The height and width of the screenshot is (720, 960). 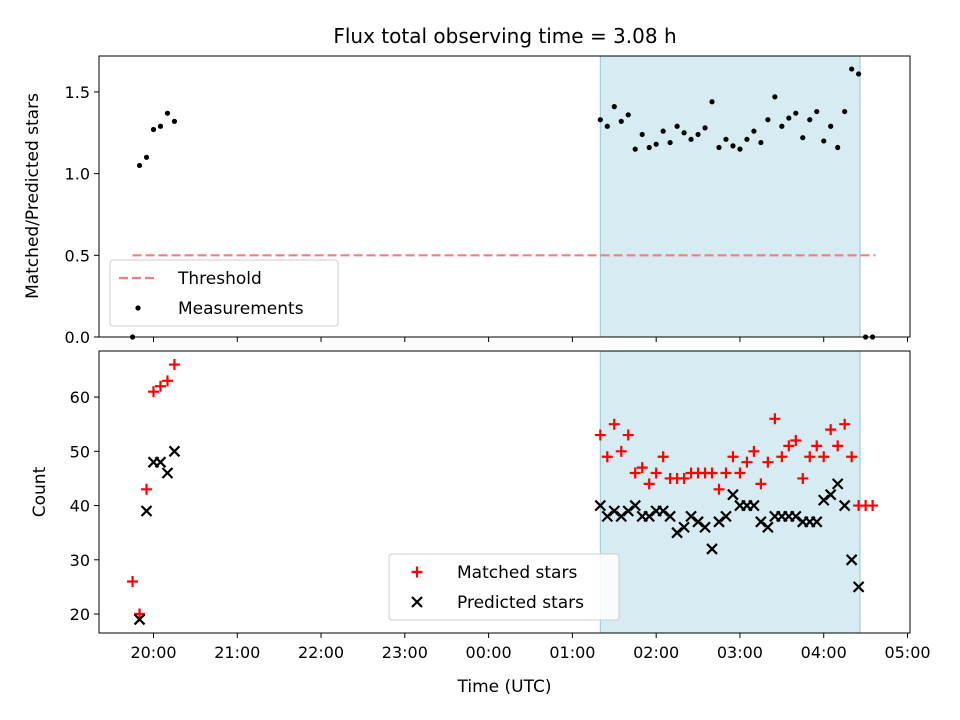 What do you see at coordinates (824, 652) in the screenshot?
I see `x-tick-label: 04:00` at bounding box center [824, 652].